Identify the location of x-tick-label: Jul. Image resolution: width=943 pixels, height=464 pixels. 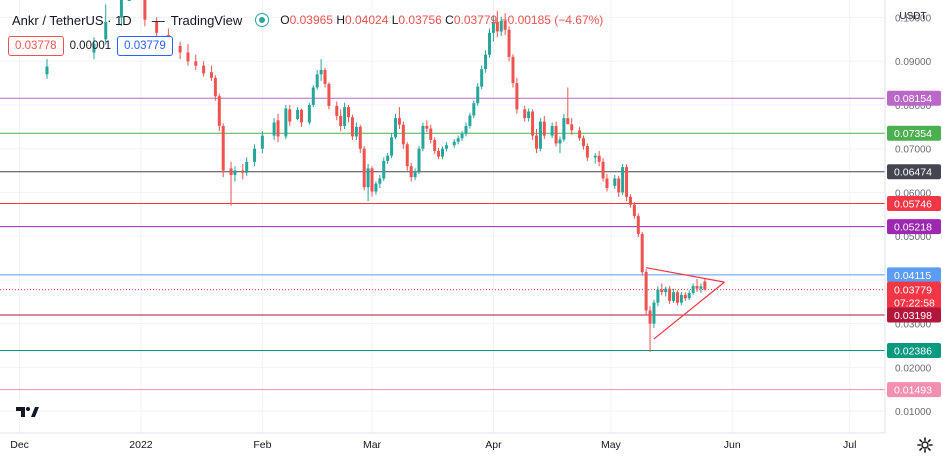
(849, 445).